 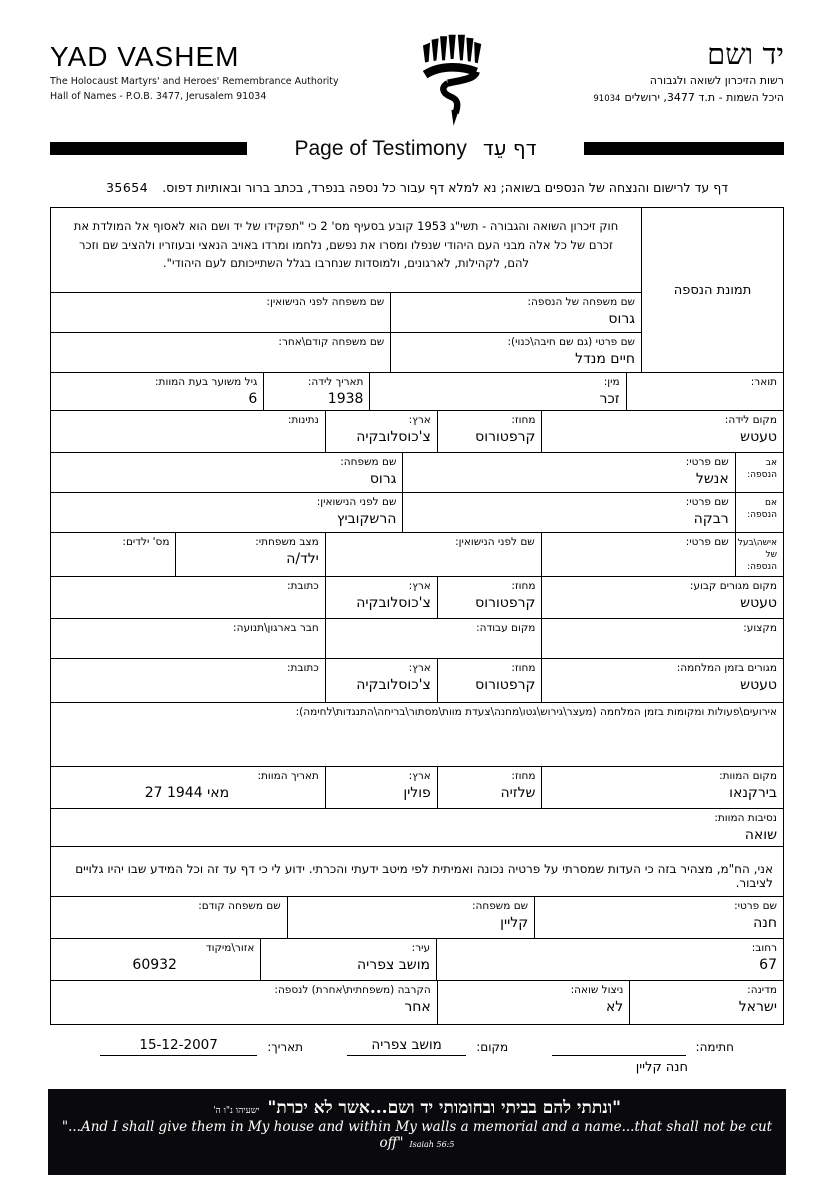 What do you see at coordinates (331, 342) in the screenshot?
I see `field-victim-other-surname: שם משפחה קודם\אחר:` at bounding box center [331, 342].